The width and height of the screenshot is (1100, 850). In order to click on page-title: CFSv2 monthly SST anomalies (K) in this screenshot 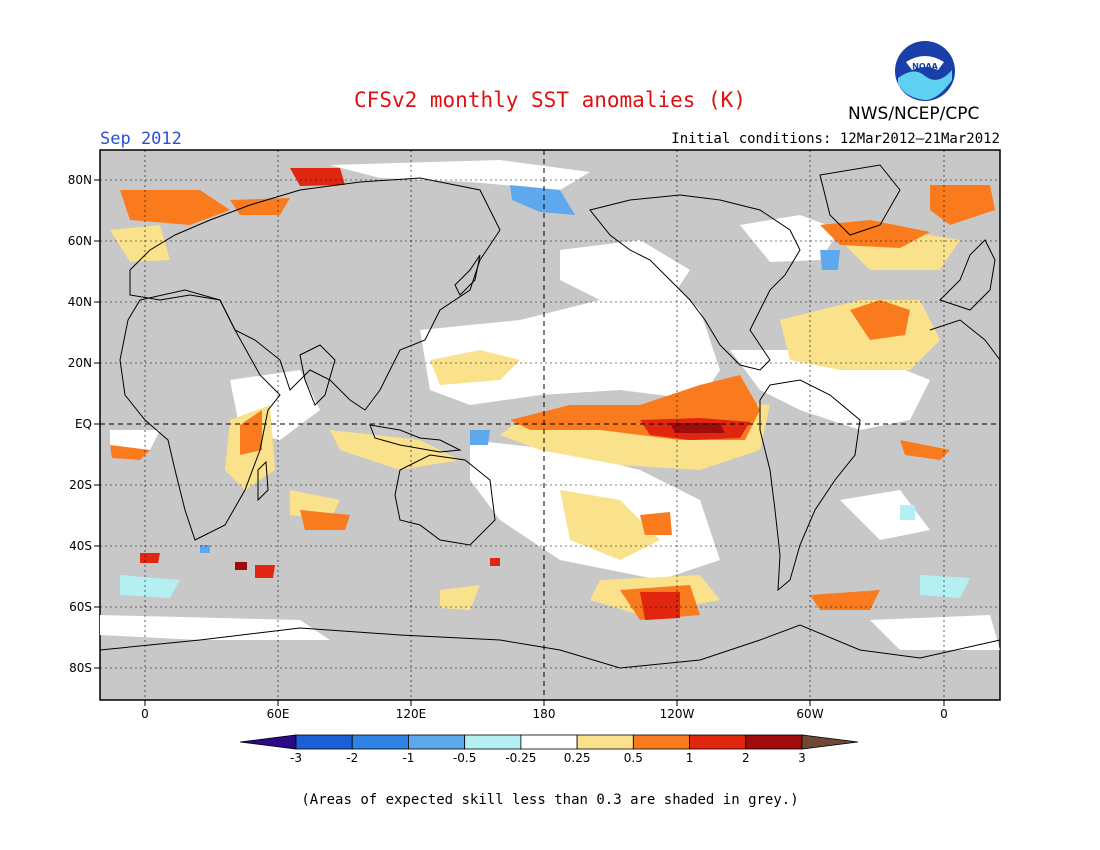, I will do `click(550, 100)`.